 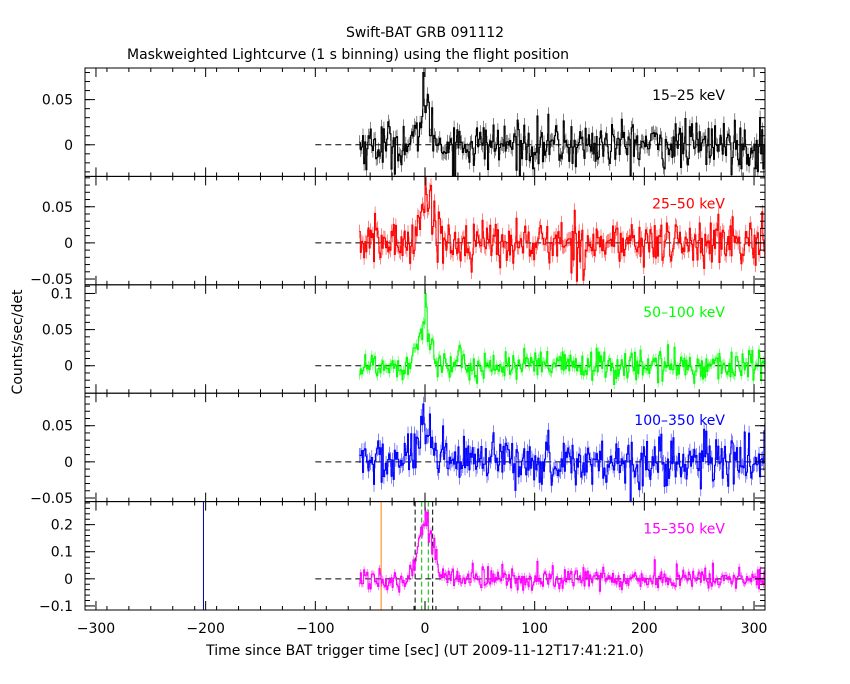 I want to click on panel-3: 0 0.05 0.1 50–100 keV, so click(x=404, y=339).